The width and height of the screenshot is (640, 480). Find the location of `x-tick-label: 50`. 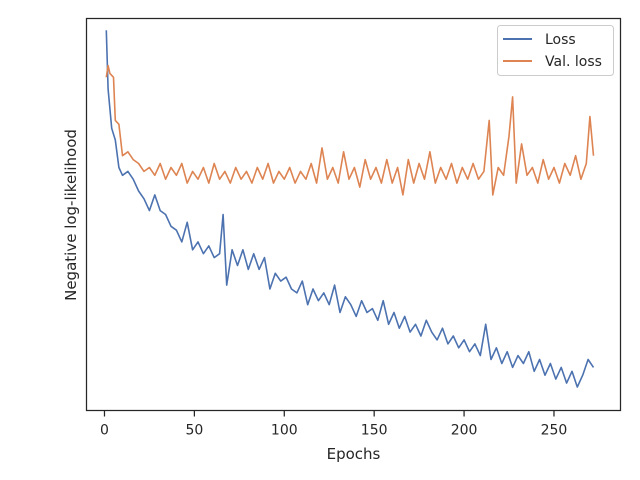

x-tick-label: 50 is located at coordinates (194, 431).